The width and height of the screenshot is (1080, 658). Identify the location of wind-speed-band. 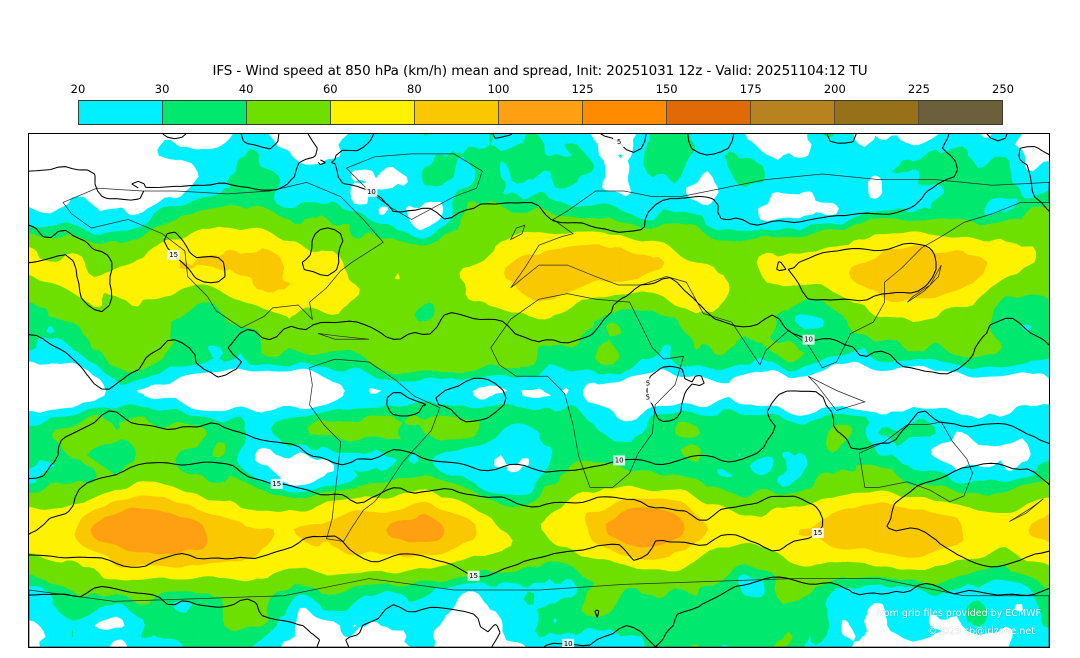
(387, 531).